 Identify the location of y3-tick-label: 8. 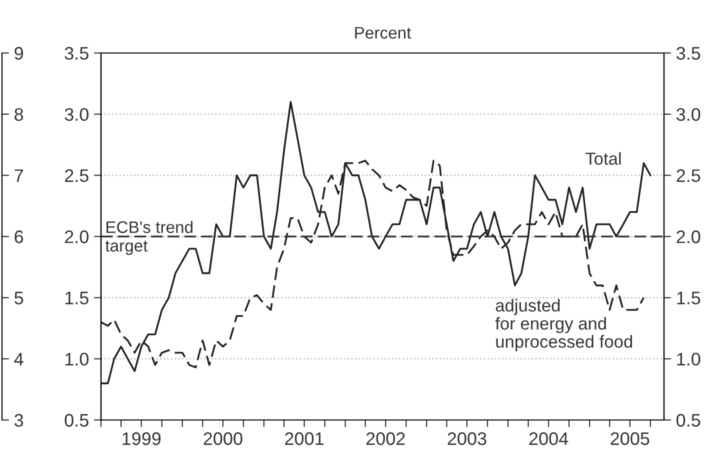
(19, 114).